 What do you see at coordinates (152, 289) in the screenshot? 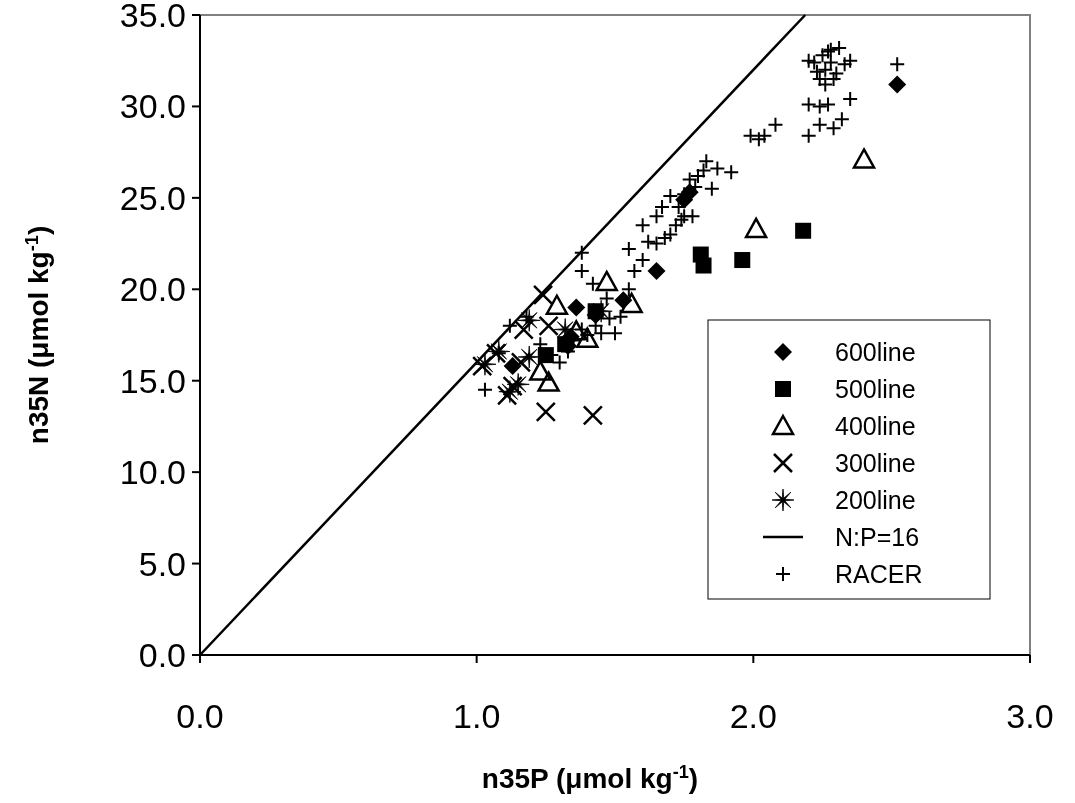
I see `y-tick-label: 20.0` at bounding box center [152, 289].